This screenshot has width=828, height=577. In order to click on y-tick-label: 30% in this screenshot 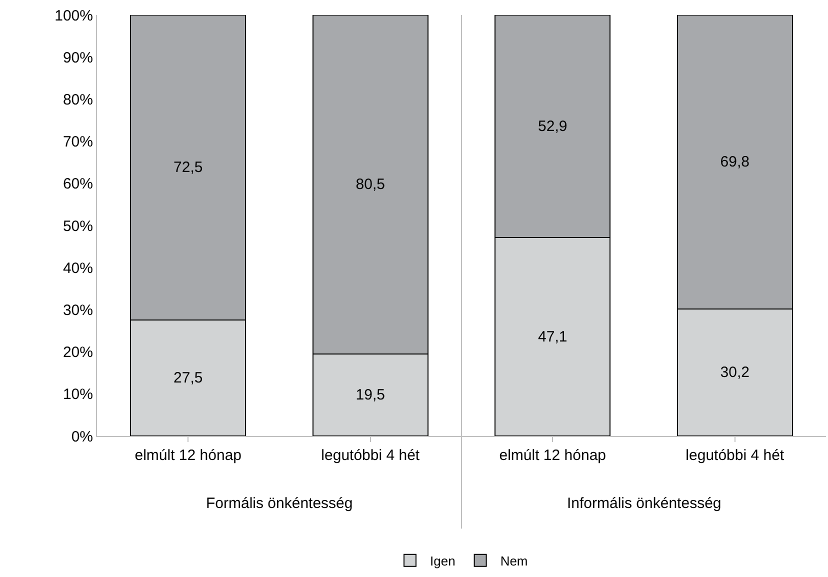, I will do `click(77, 310)`.